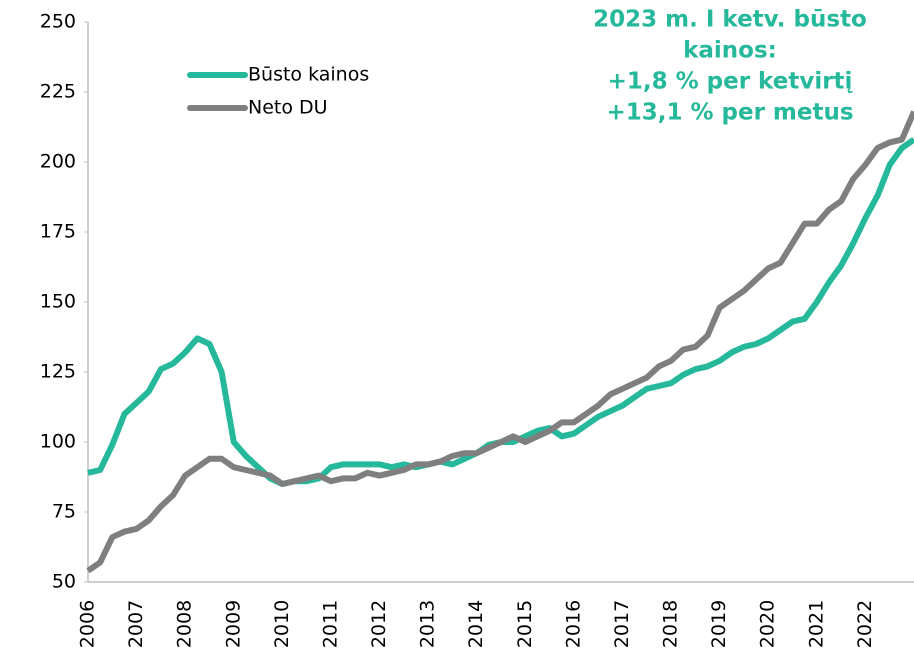  Describe the element at coordinates (288, 108) in the screenshot. I see `legend-label: Neto DU` at that location.